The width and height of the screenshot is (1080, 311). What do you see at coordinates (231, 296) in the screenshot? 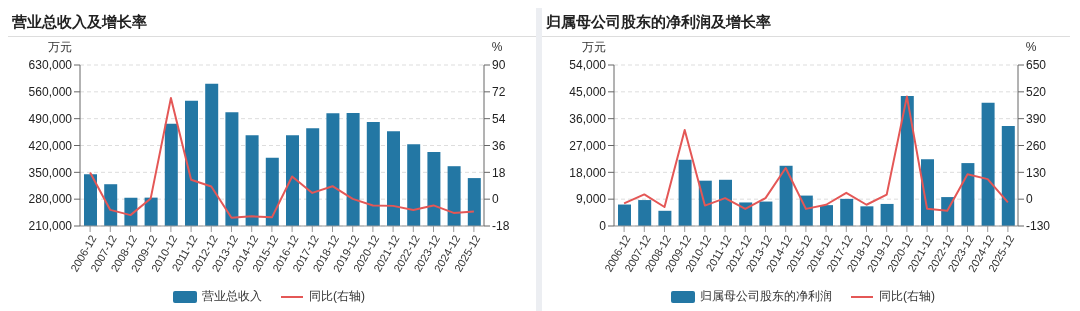
I see `legend-label: 营业总收入` at bounding box center [231, 296].